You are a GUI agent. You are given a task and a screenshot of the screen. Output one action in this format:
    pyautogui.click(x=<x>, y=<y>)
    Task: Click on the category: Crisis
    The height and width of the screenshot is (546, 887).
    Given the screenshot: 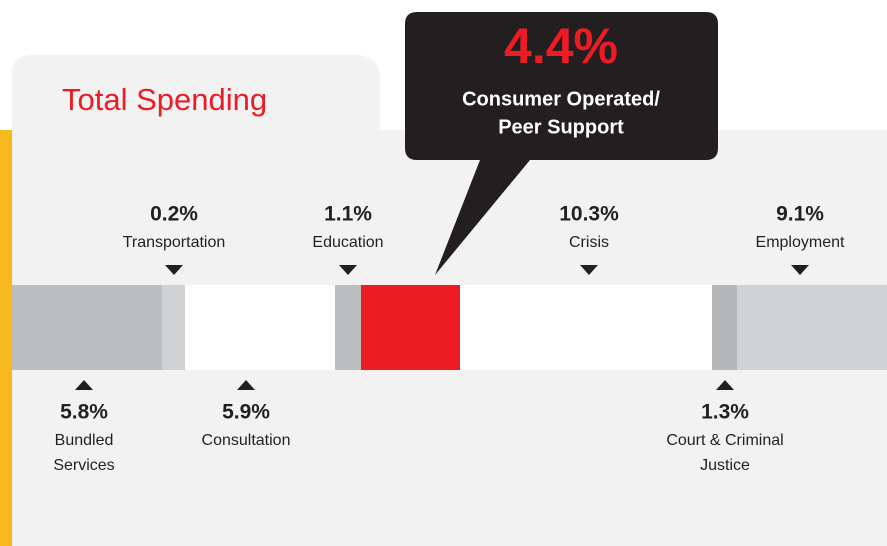 What is the action you would take?
    pyautogui.click(x=589, y=242)
    